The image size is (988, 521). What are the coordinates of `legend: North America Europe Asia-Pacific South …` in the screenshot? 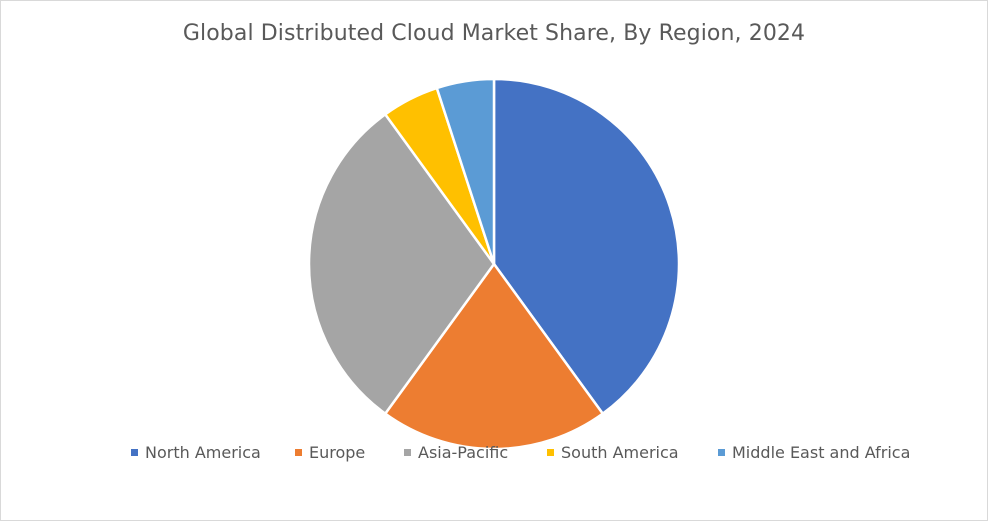 It's located at (494, 453).